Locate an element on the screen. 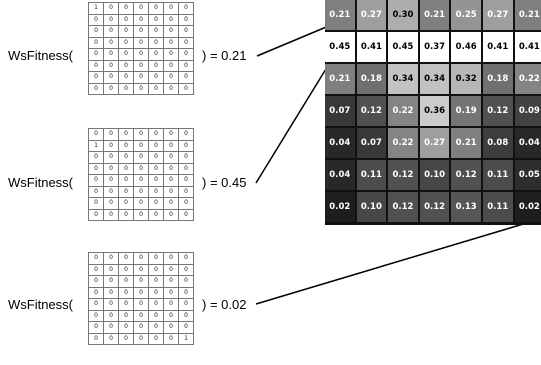 Image resolution: width=541 pixels, height=365 pixels. heatmap-cell: 0.13 is located at coordinates (467, 208).